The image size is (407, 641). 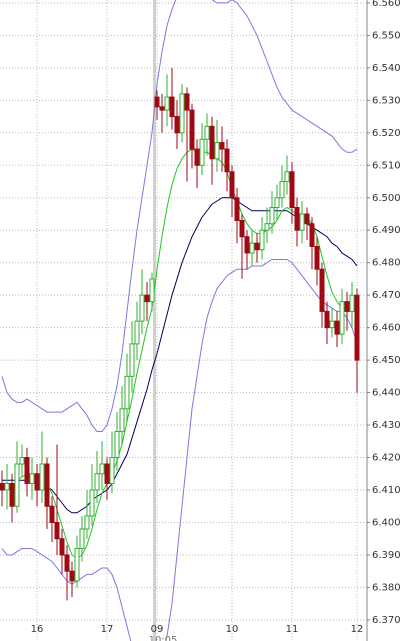 What do you see at coordinates (386, 425) in the screenshot?
I see `y-tick-label: 6.430` at bounding box center [386, 425].